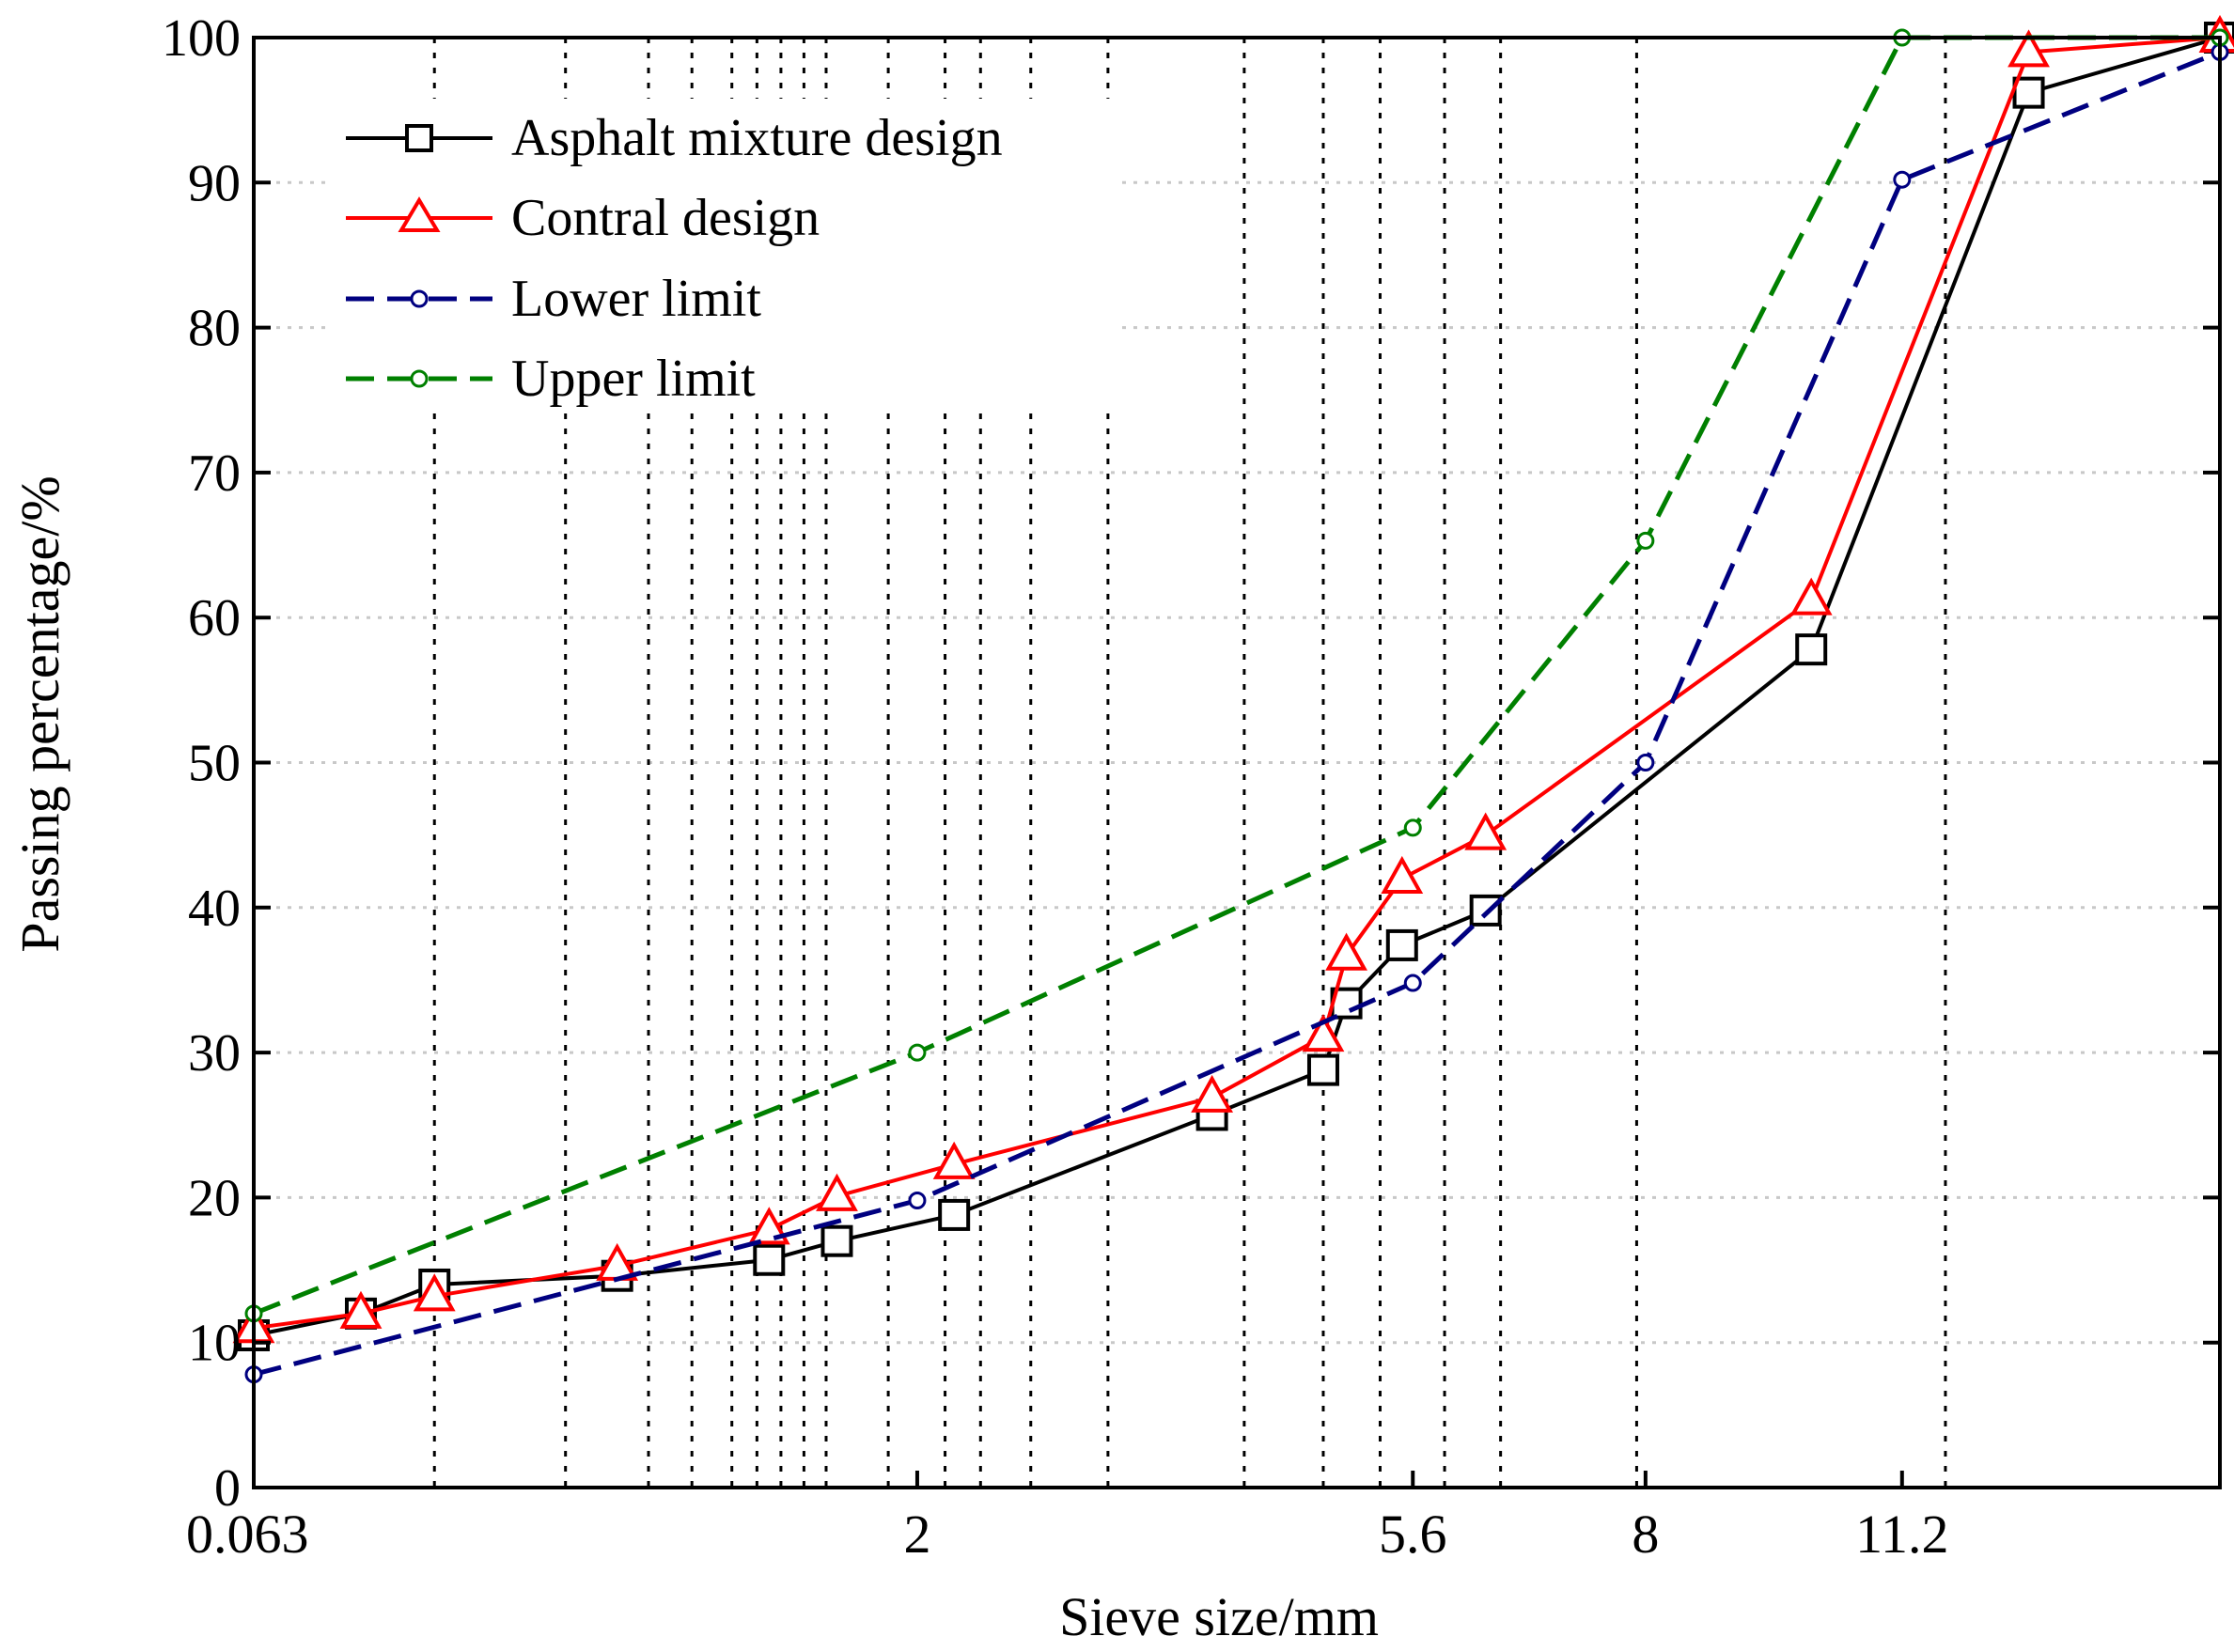  What do you see at coordinates (1413, 1534) in the screenshot?
I see `x-tick-label: 5.6` at bounding box center [1413, 1534].